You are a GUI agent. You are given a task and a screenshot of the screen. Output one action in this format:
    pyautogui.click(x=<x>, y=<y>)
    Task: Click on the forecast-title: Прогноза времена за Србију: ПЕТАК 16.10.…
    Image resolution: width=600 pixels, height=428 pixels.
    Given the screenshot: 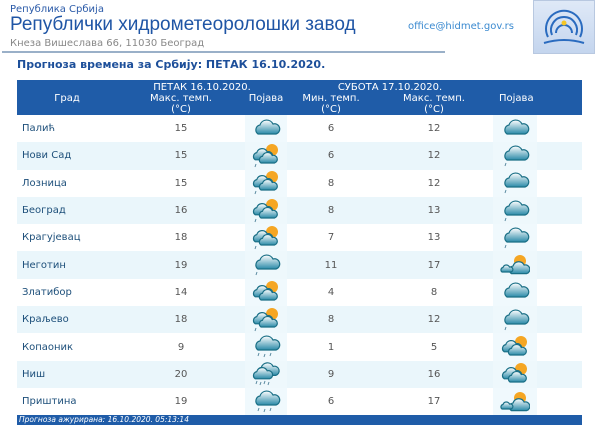 What is the action you would take?
    pyautogui.click(x=171, y=64)
    